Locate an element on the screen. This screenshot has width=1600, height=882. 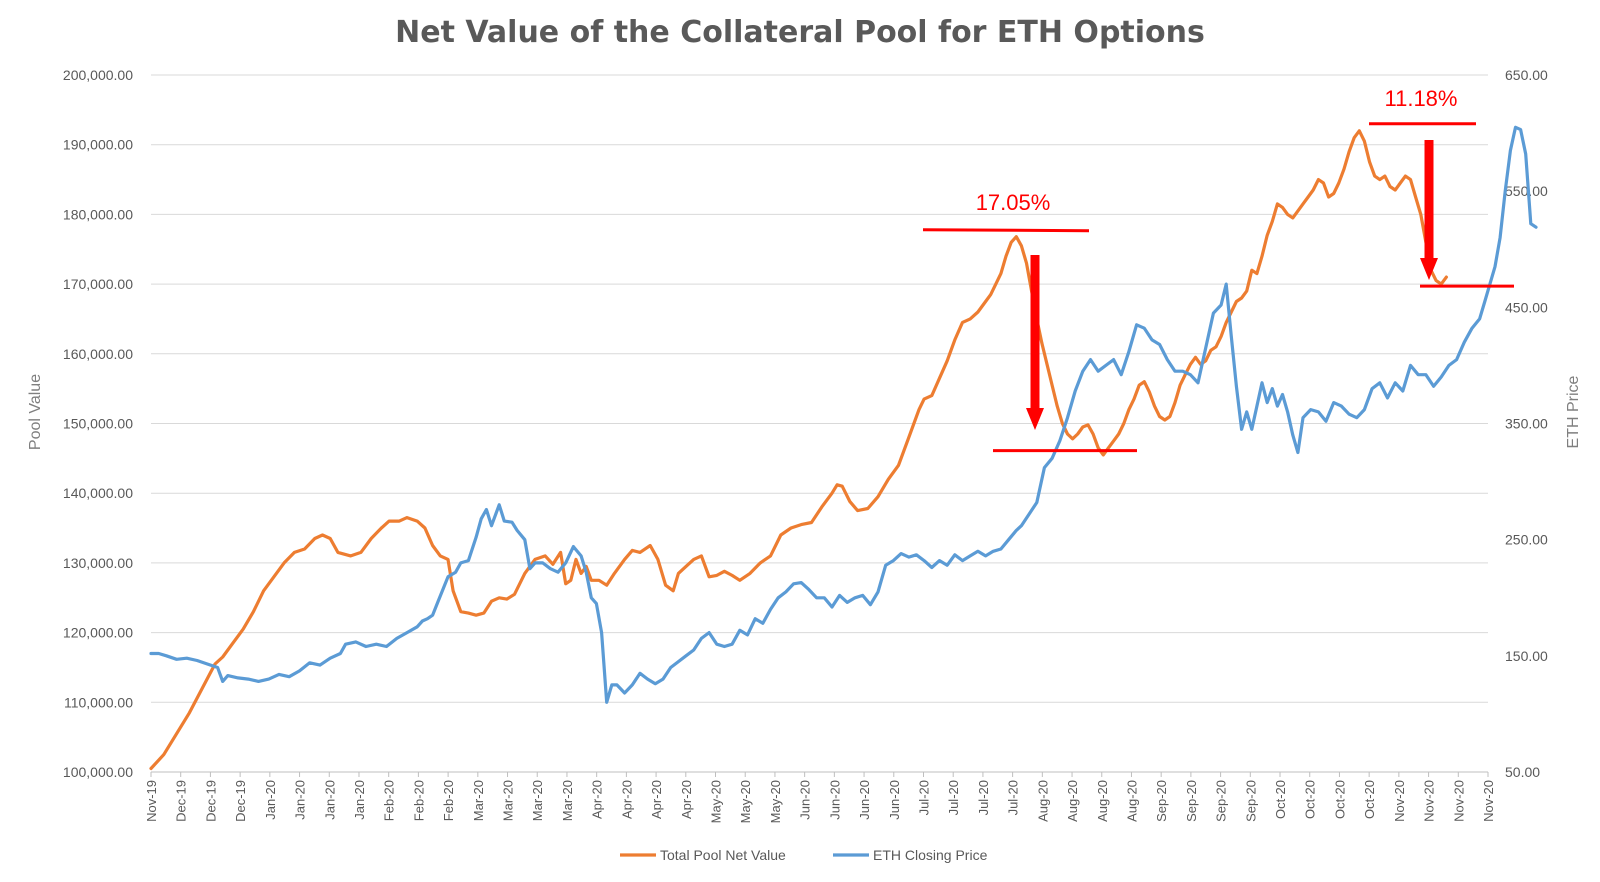
drawdown-label-1: 17.05% is located at coordinates (1013, 202).